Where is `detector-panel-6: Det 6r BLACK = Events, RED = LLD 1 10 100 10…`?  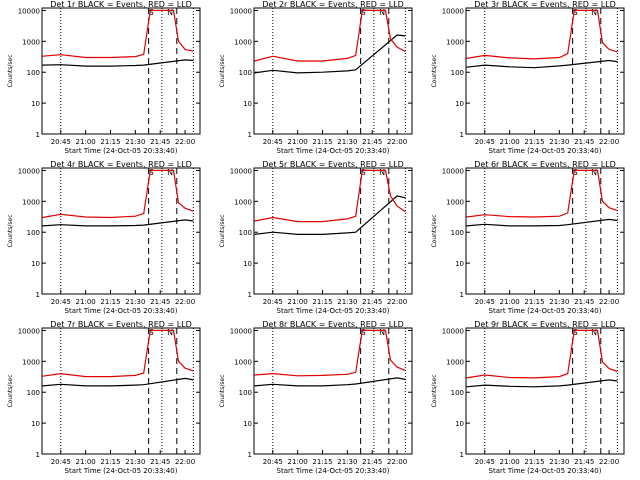
detector-panel-6: Det 6r BLACK = Events, RED = LLD 1 10 100 10… is located at coordinates (528, 237).